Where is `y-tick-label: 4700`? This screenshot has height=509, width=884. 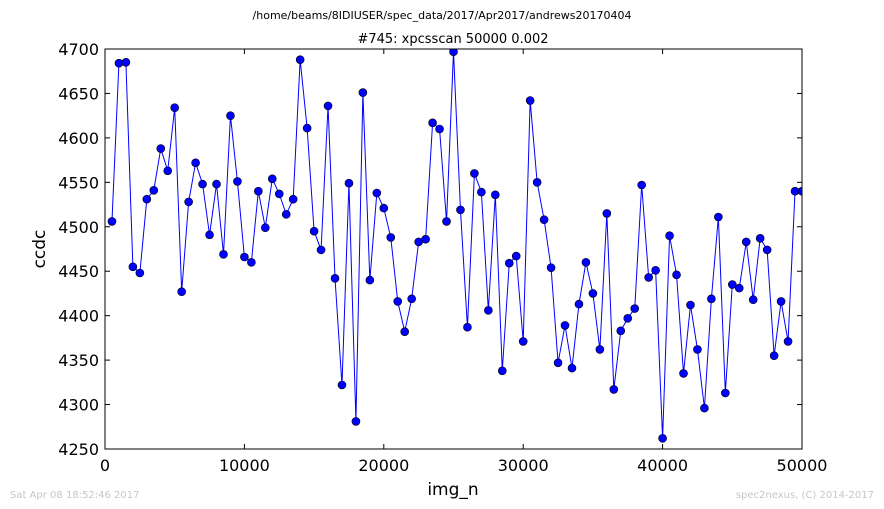
y-tick-label: 4700 is located at coordinates (78, 49).